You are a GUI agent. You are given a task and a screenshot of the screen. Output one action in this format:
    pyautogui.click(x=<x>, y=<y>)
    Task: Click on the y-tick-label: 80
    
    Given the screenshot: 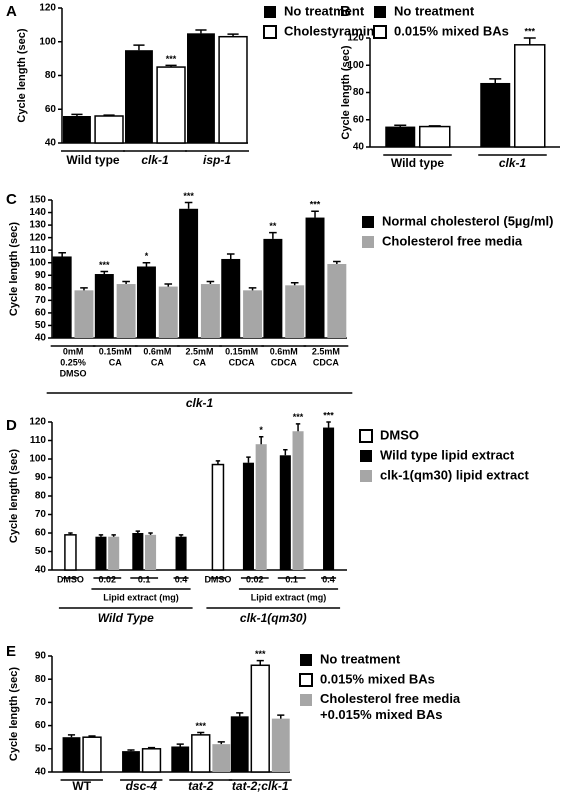 What is the action you would take?
    pyautogui.click(x=359, y=92)
    